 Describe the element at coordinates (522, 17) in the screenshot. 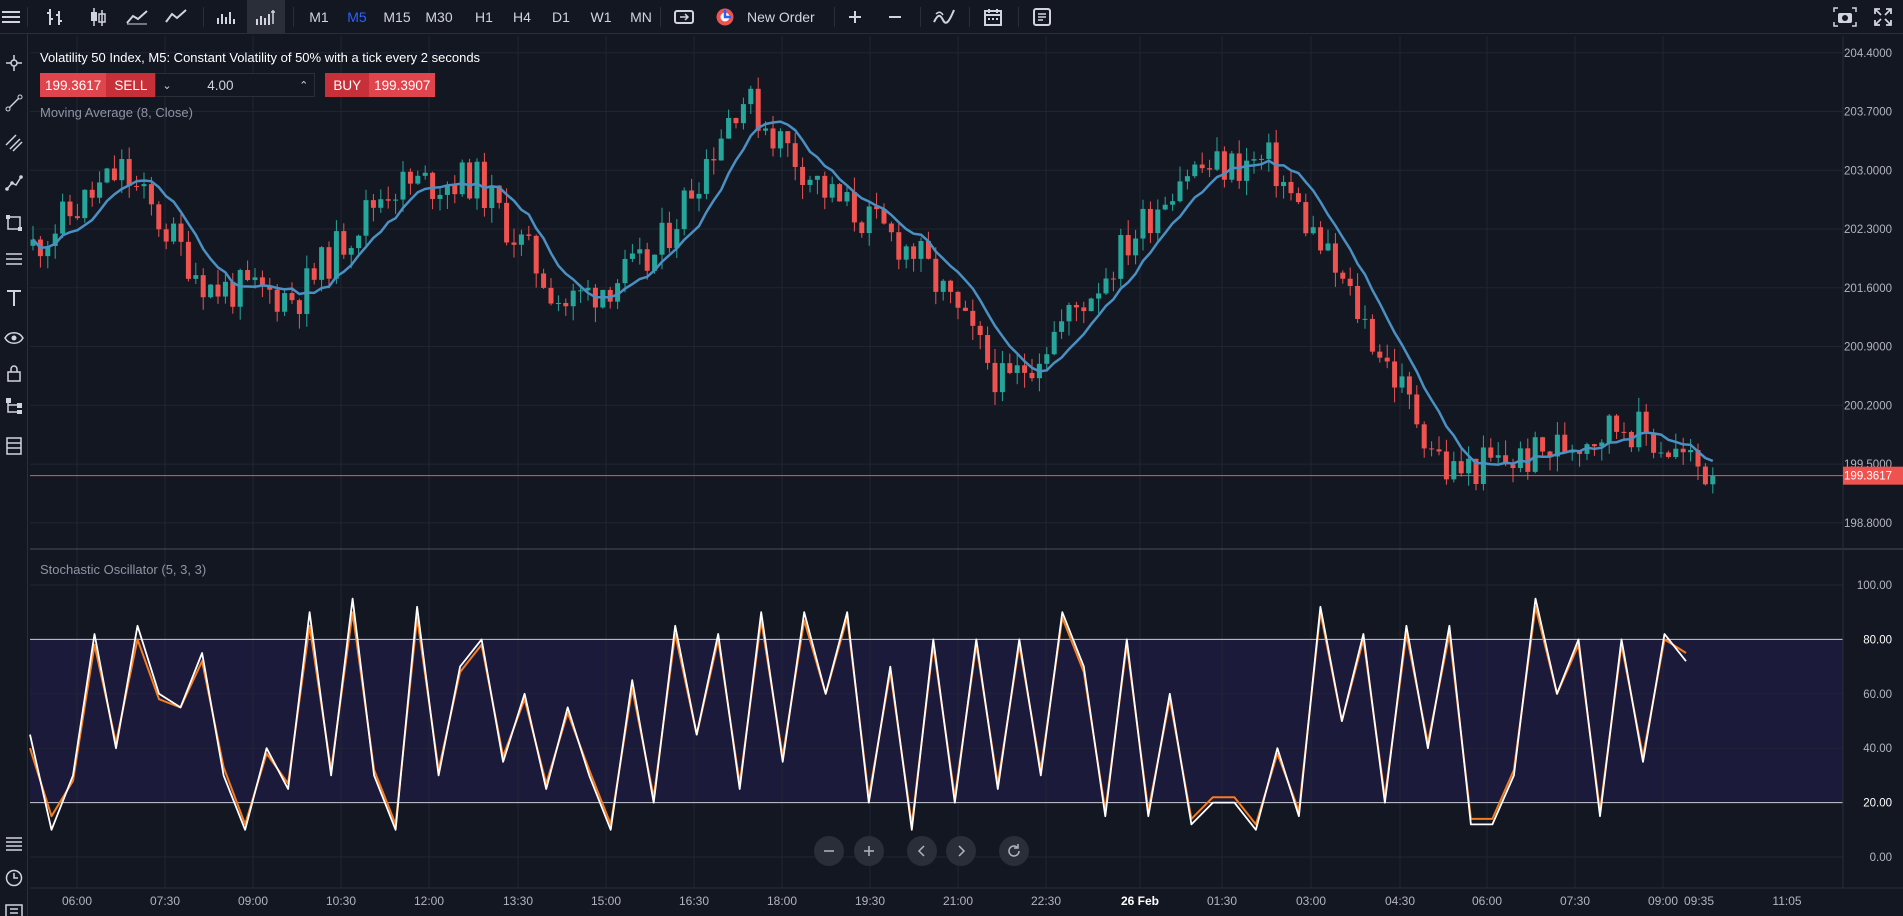

I see `timeframe-h4: H4` at that location.